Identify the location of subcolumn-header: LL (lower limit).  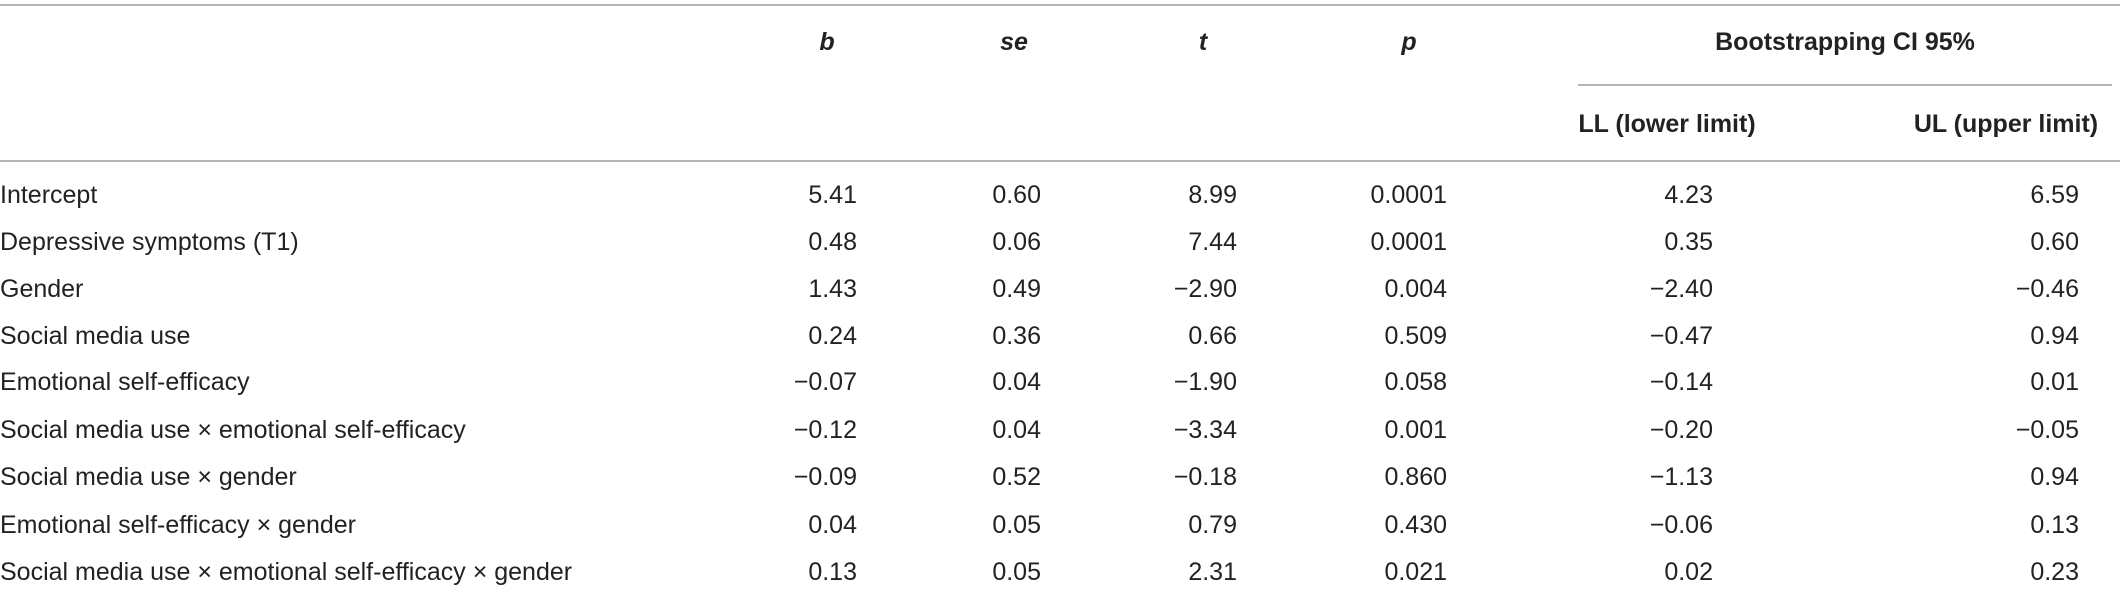
(1667, 124).